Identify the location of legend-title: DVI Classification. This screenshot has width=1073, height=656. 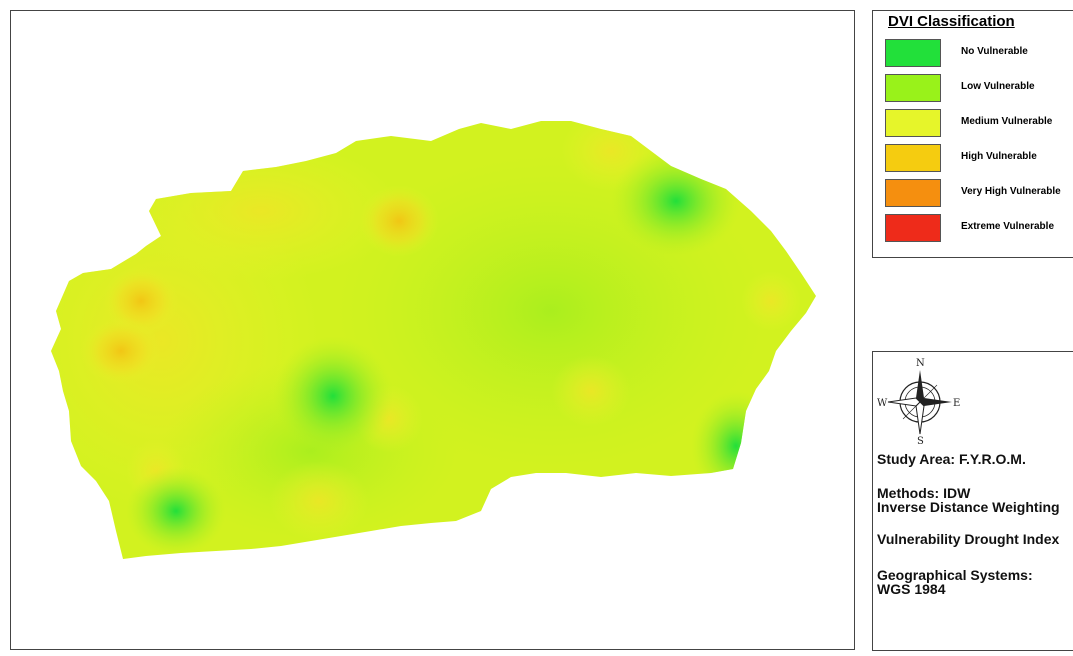
(951, 21).